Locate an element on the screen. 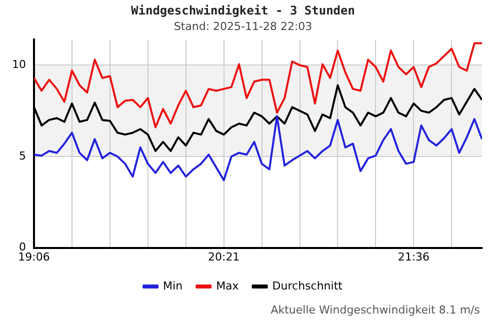 Image resolution: width=500 pixels, height=320 pixels. chart-subtitle: Stand: 2025-11-28 22:03 is located at coordinates (243, 26).